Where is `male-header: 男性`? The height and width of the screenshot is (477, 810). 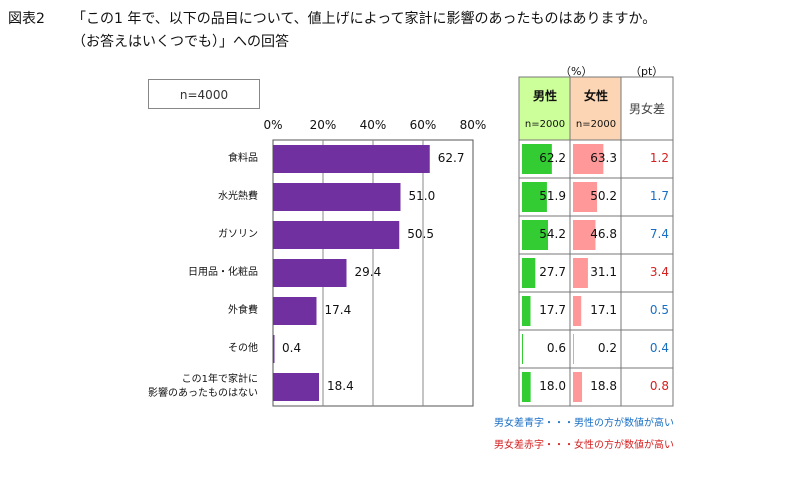
male-header: 男性 is located at coordinates (544, 96).